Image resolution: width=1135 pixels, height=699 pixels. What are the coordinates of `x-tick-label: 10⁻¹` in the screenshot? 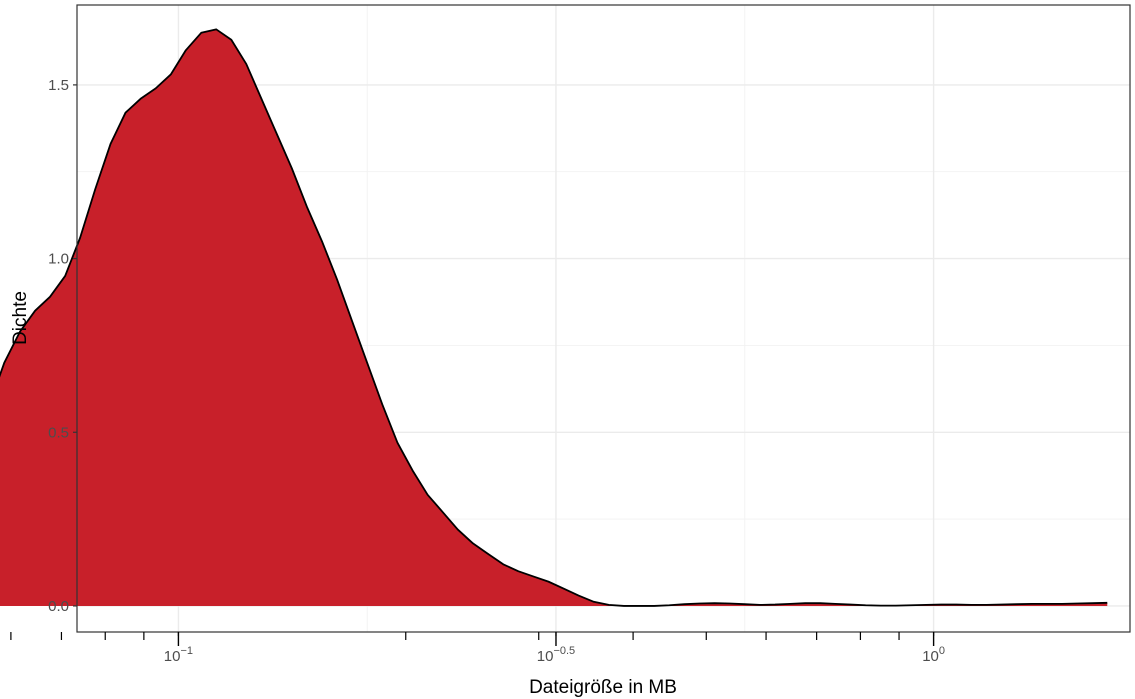 It's located at (178, 655).